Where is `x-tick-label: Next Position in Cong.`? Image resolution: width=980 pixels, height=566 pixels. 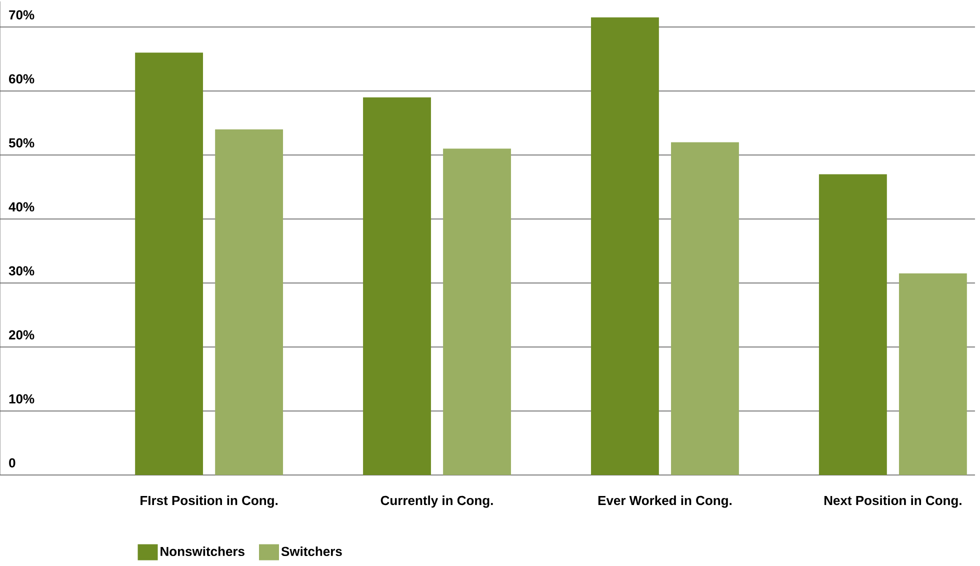
x-tick-label: Next Position in Cong. is located at coordinates (893, 502).